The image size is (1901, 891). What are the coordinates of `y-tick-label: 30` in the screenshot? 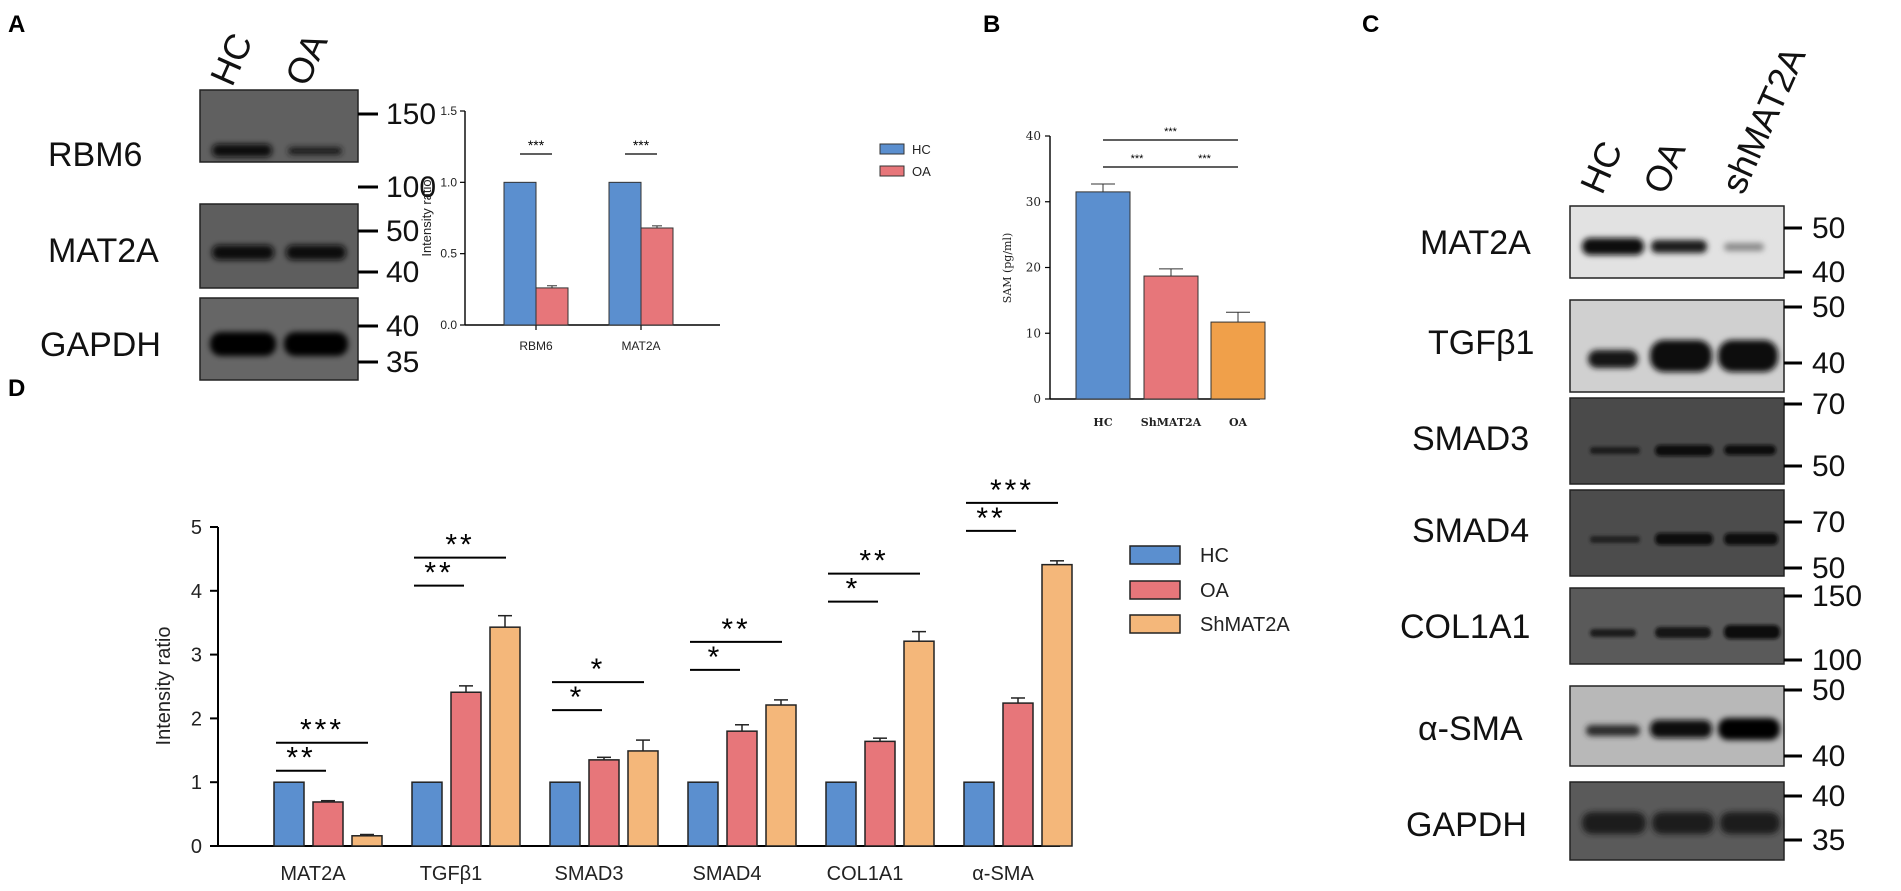 It's located at (1033, 202).